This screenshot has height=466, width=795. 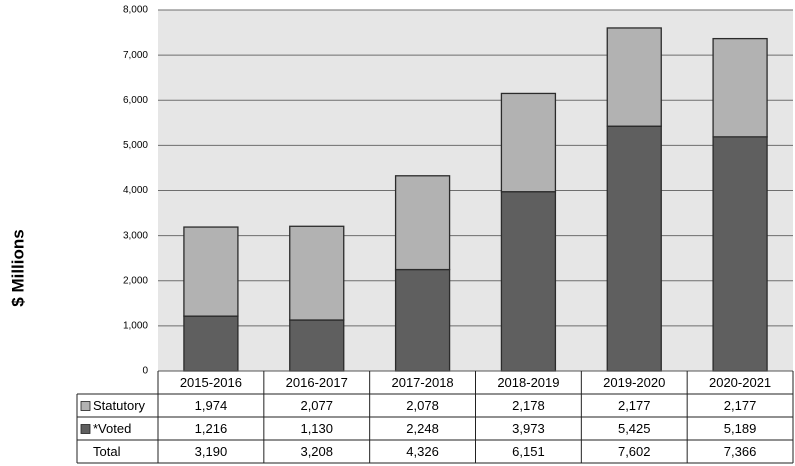 I want to click on y-tick-label: 3,000, so click(x=135, y=235).